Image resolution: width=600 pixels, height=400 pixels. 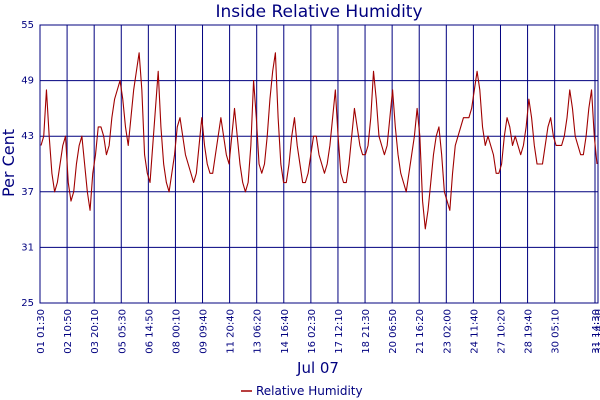 I want to click on x-tick-label: 27 10:20, so click(x=501, y=331).